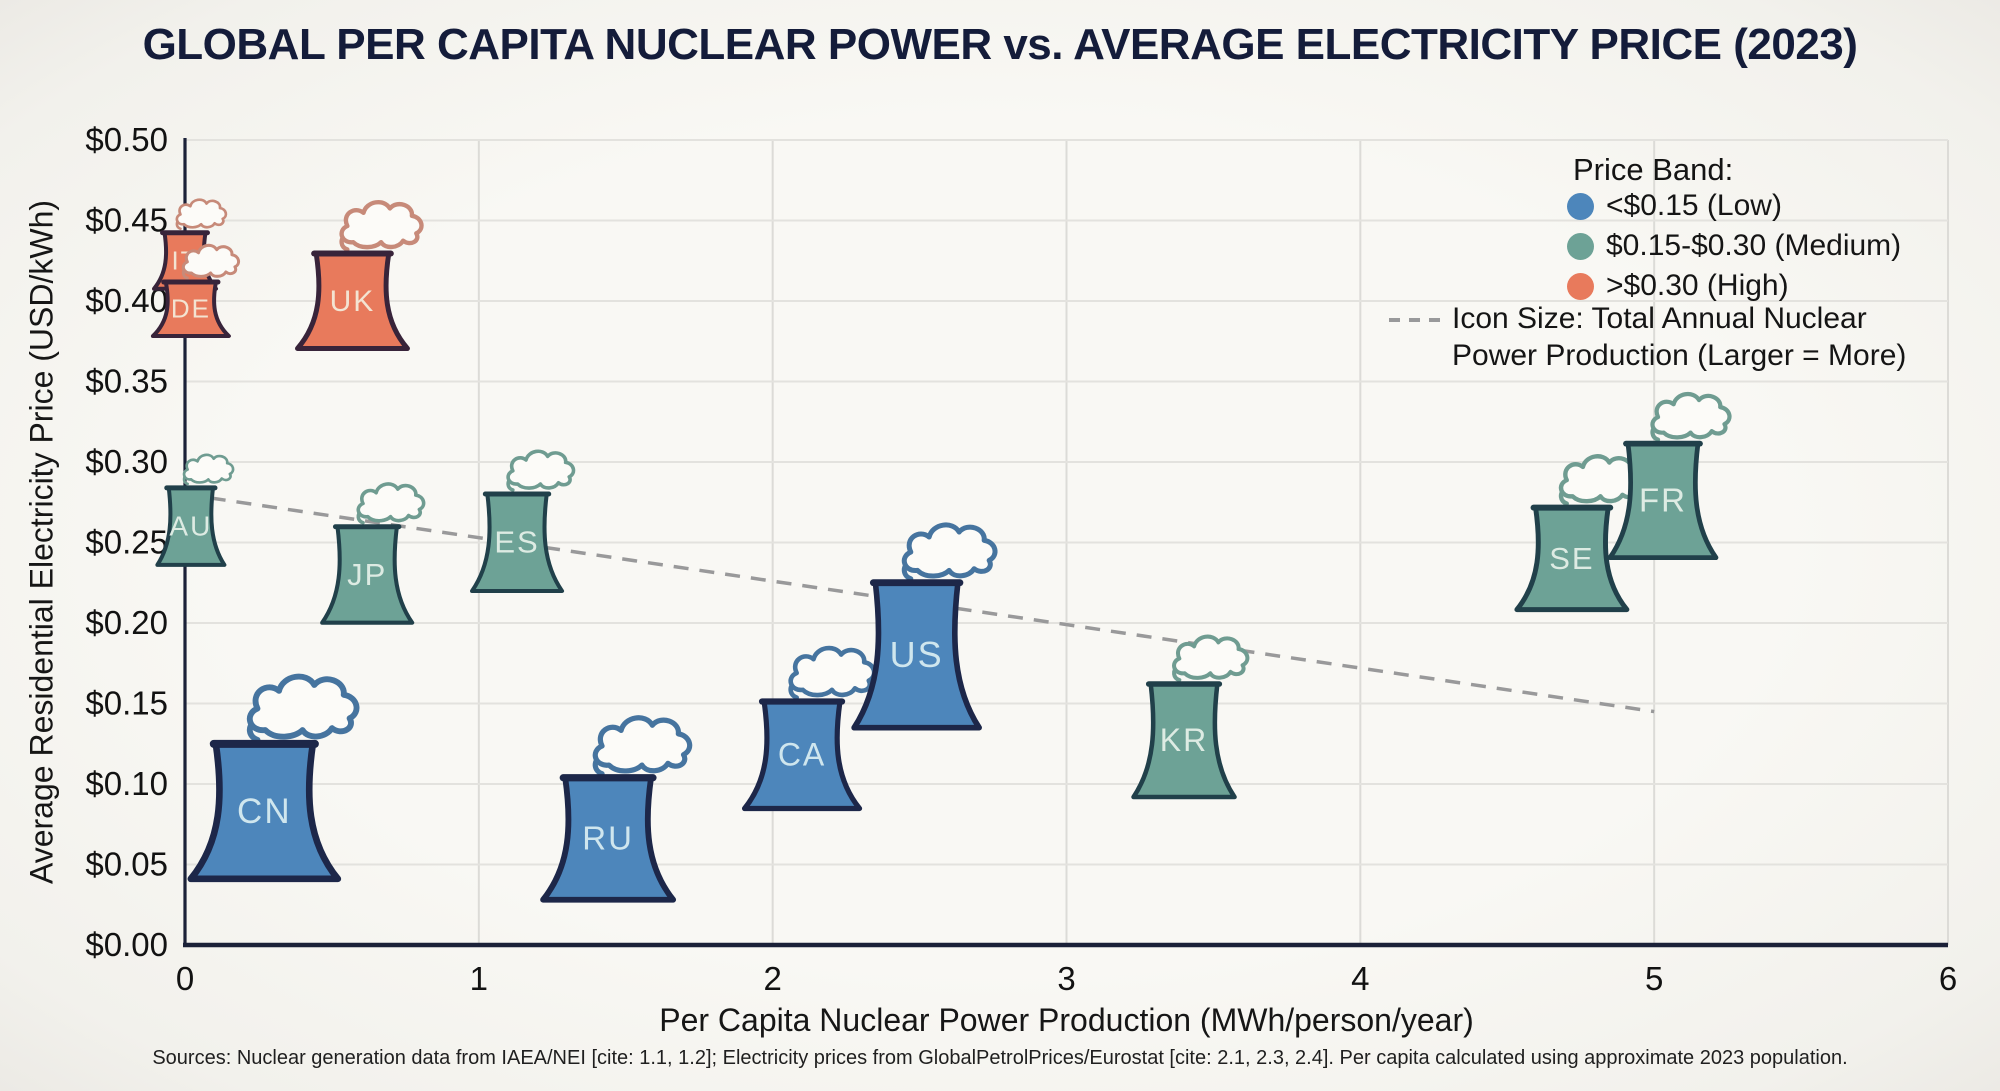 The width and height of the screenshot is (2000, 1091). I want to click on legend-item-medium: $0.15-$0.30 (Medium), so click(1734, 246).